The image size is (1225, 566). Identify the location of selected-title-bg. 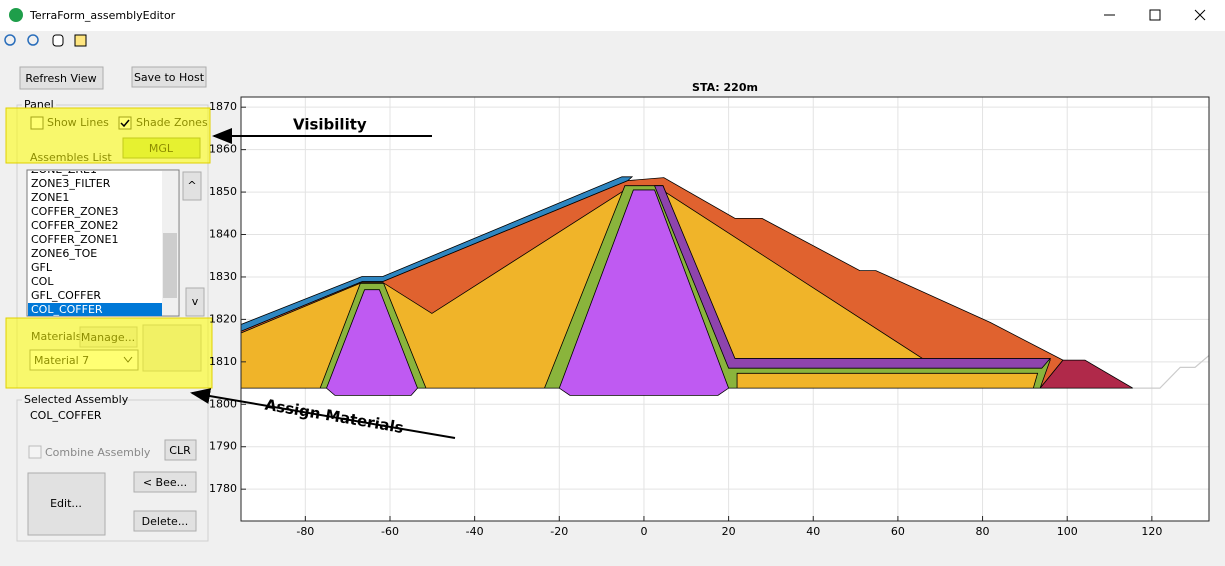
(71, 400).